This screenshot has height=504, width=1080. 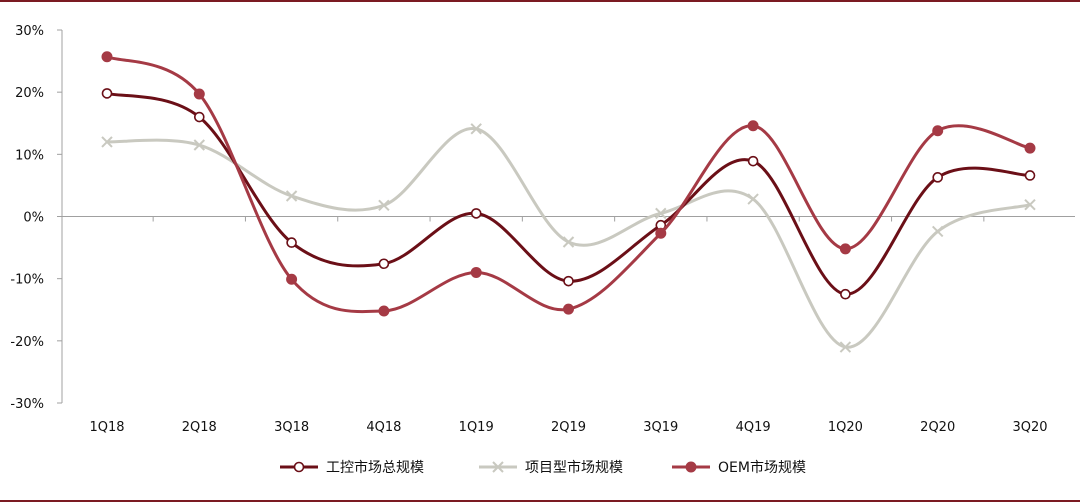 I want to click on legend-label: 项目型市场规模, so click(x=574, y=467).